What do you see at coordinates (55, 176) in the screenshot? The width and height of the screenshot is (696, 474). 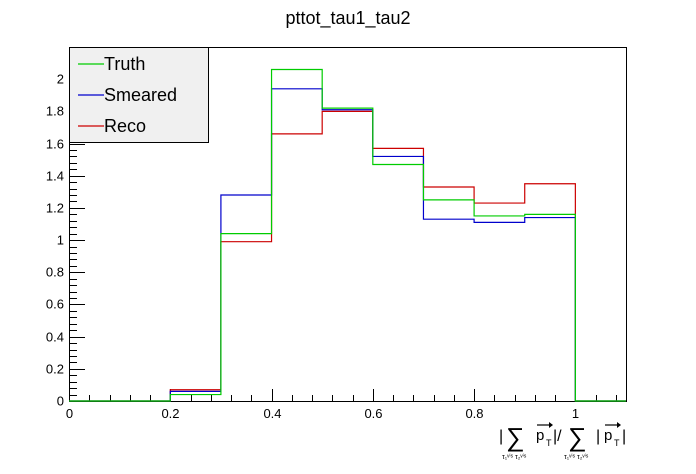 I see `y-tick-label: 1.4` at bounding box center [55, 176].